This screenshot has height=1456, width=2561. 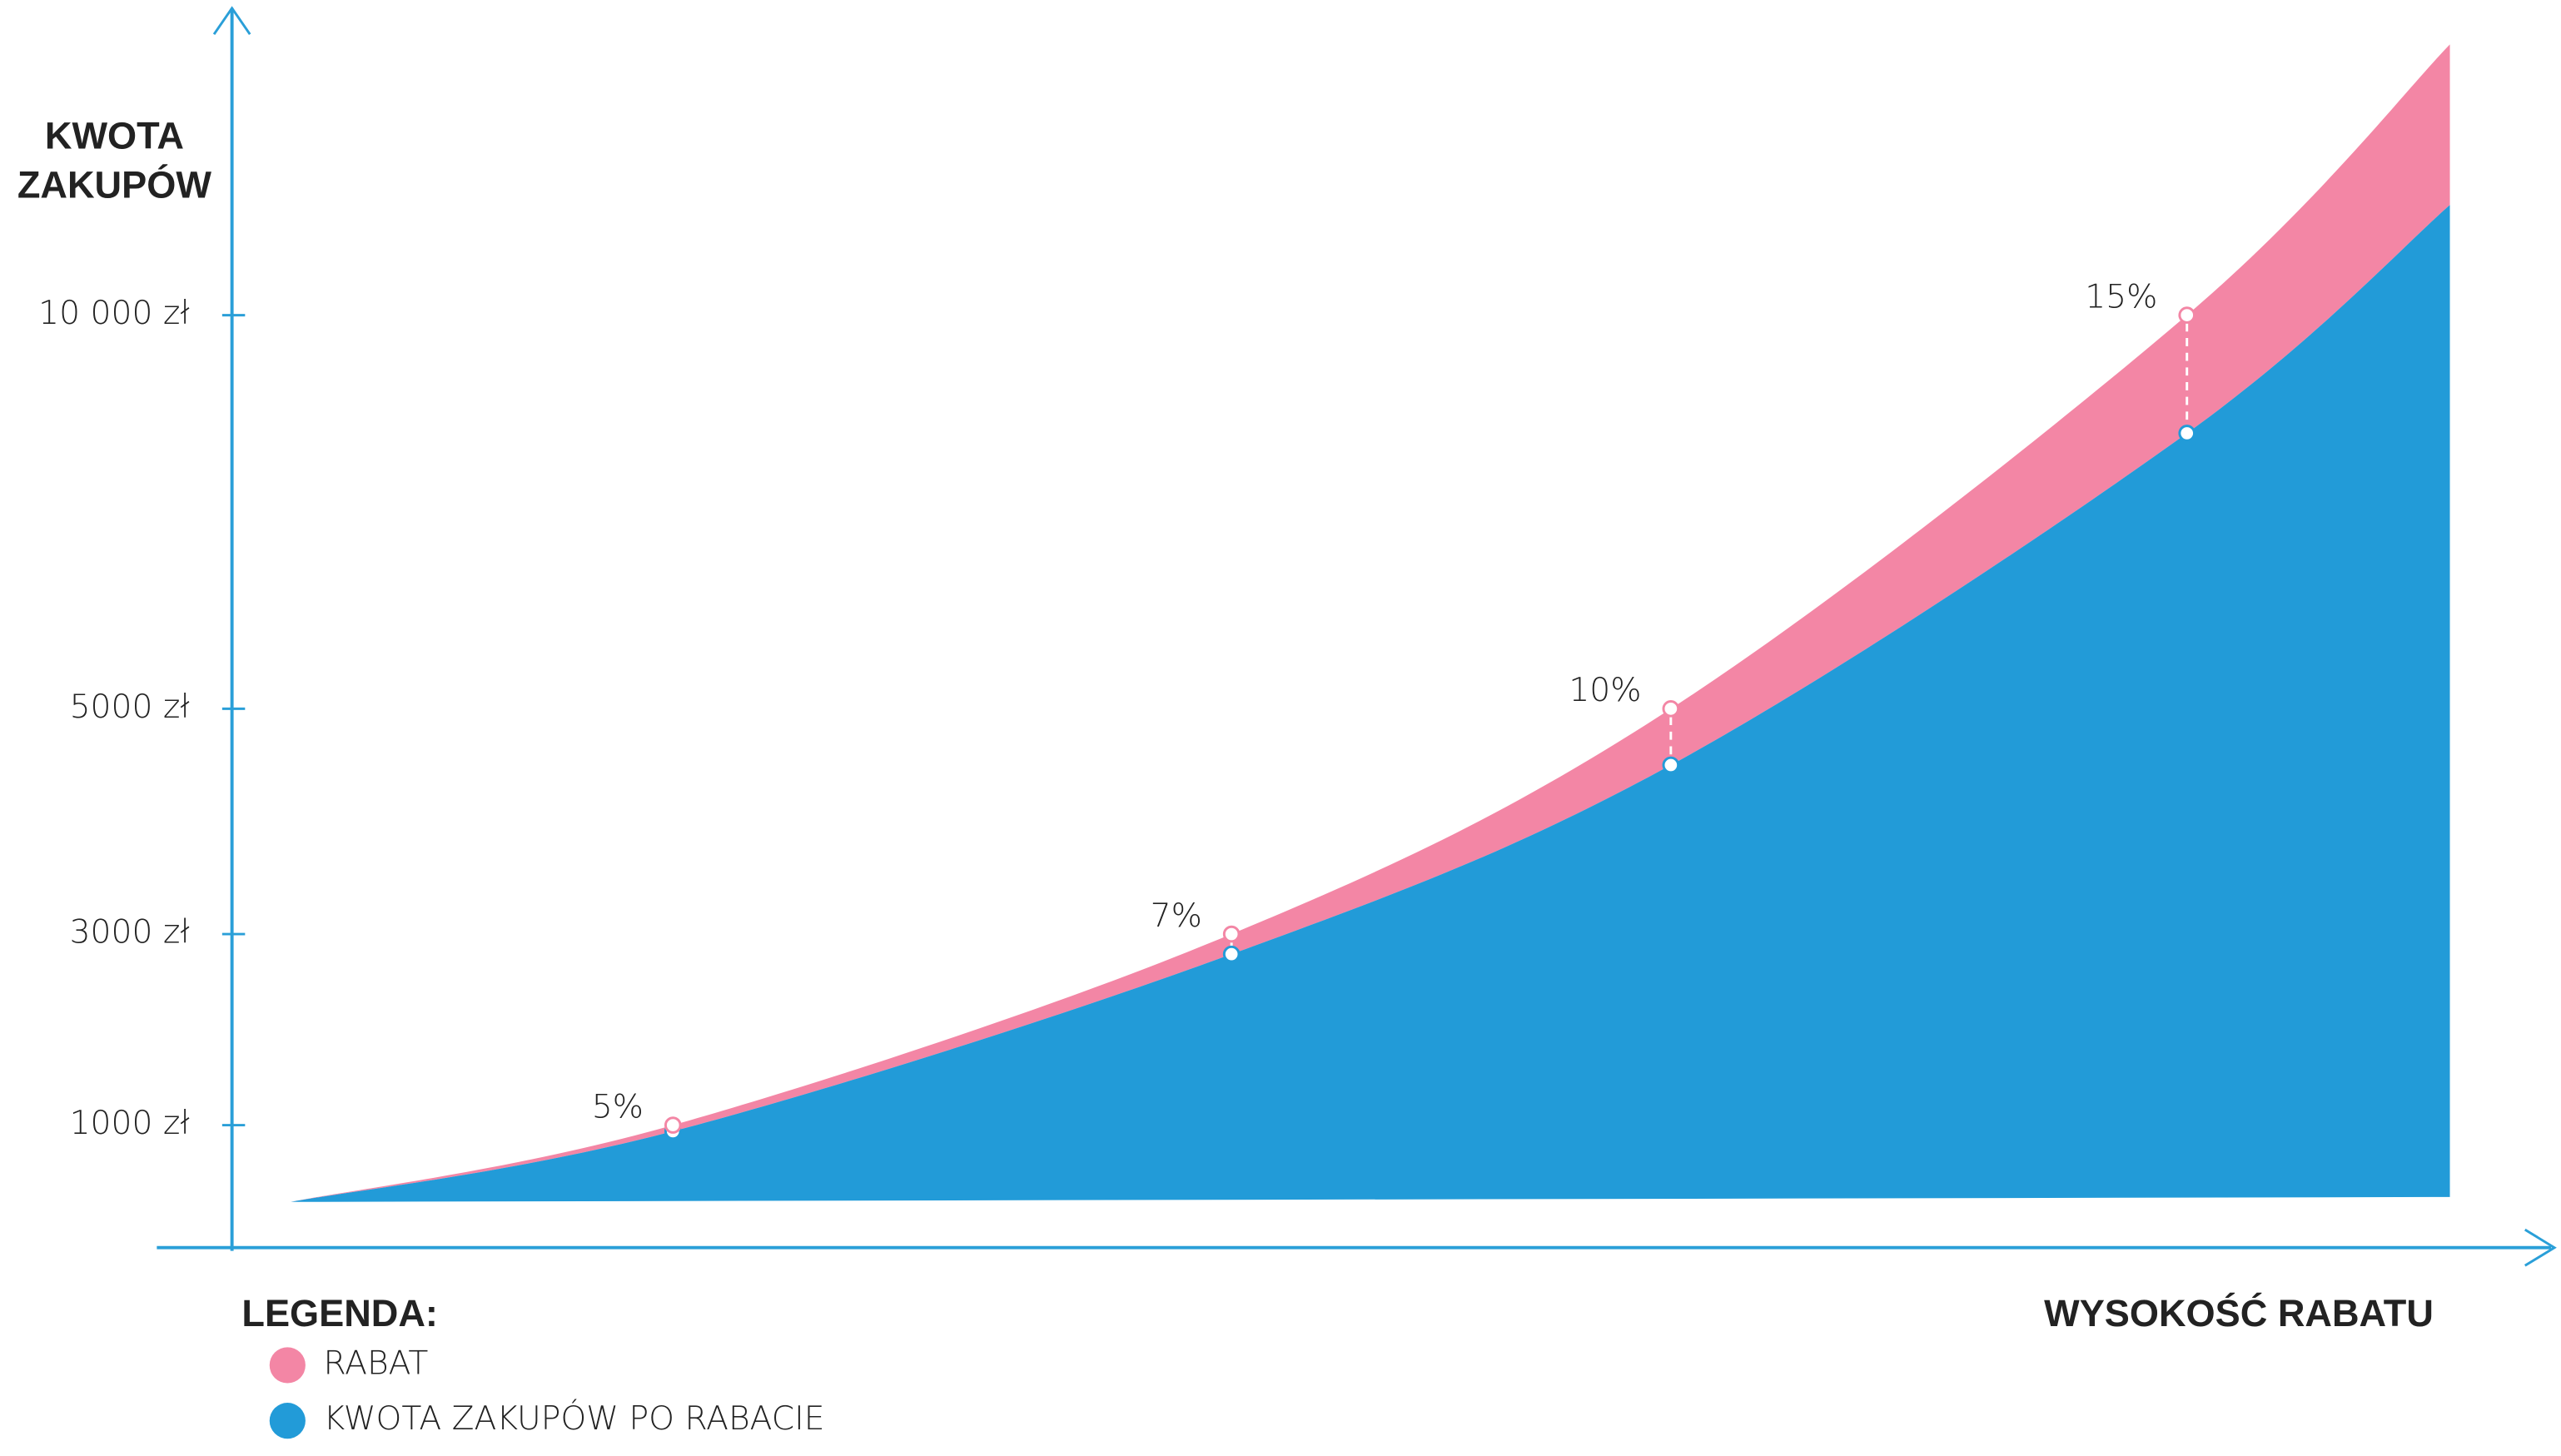 I want to click on y-tick-label: 3000 zł, so click(x=130, y=933).